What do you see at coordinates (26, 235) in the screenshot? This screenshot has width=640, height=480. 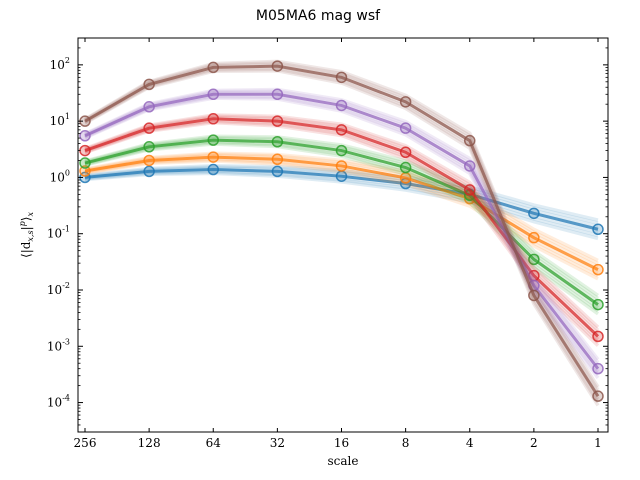 I see `y-axis-label: ⟨|dx,s|p⟩x` at bounding box center [26, 235].